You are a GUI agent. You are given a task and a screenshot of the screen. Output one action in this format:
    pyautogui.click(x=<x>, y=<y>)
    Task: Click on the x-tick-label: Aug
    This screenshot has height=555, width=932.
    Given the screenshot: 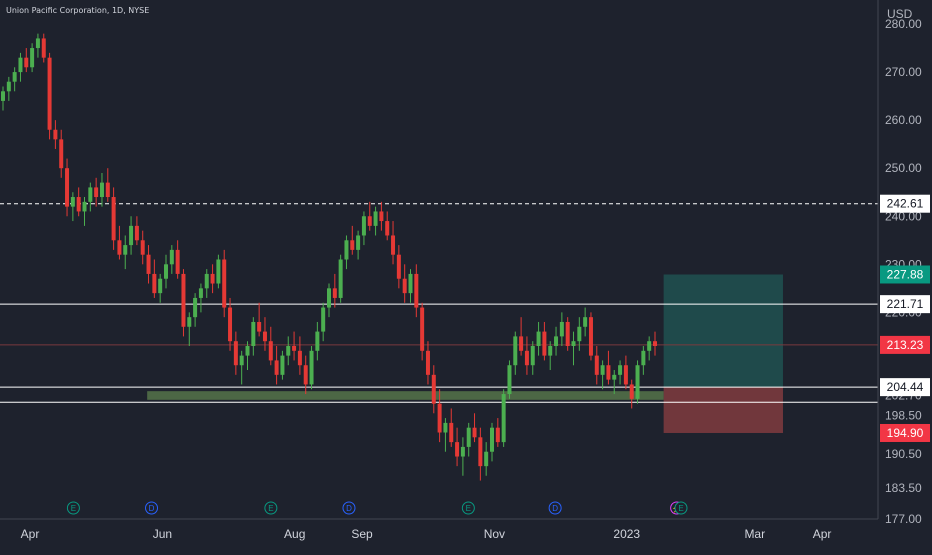 What is the action you would take?
    pyautogui.click(x=294, y=534)
    